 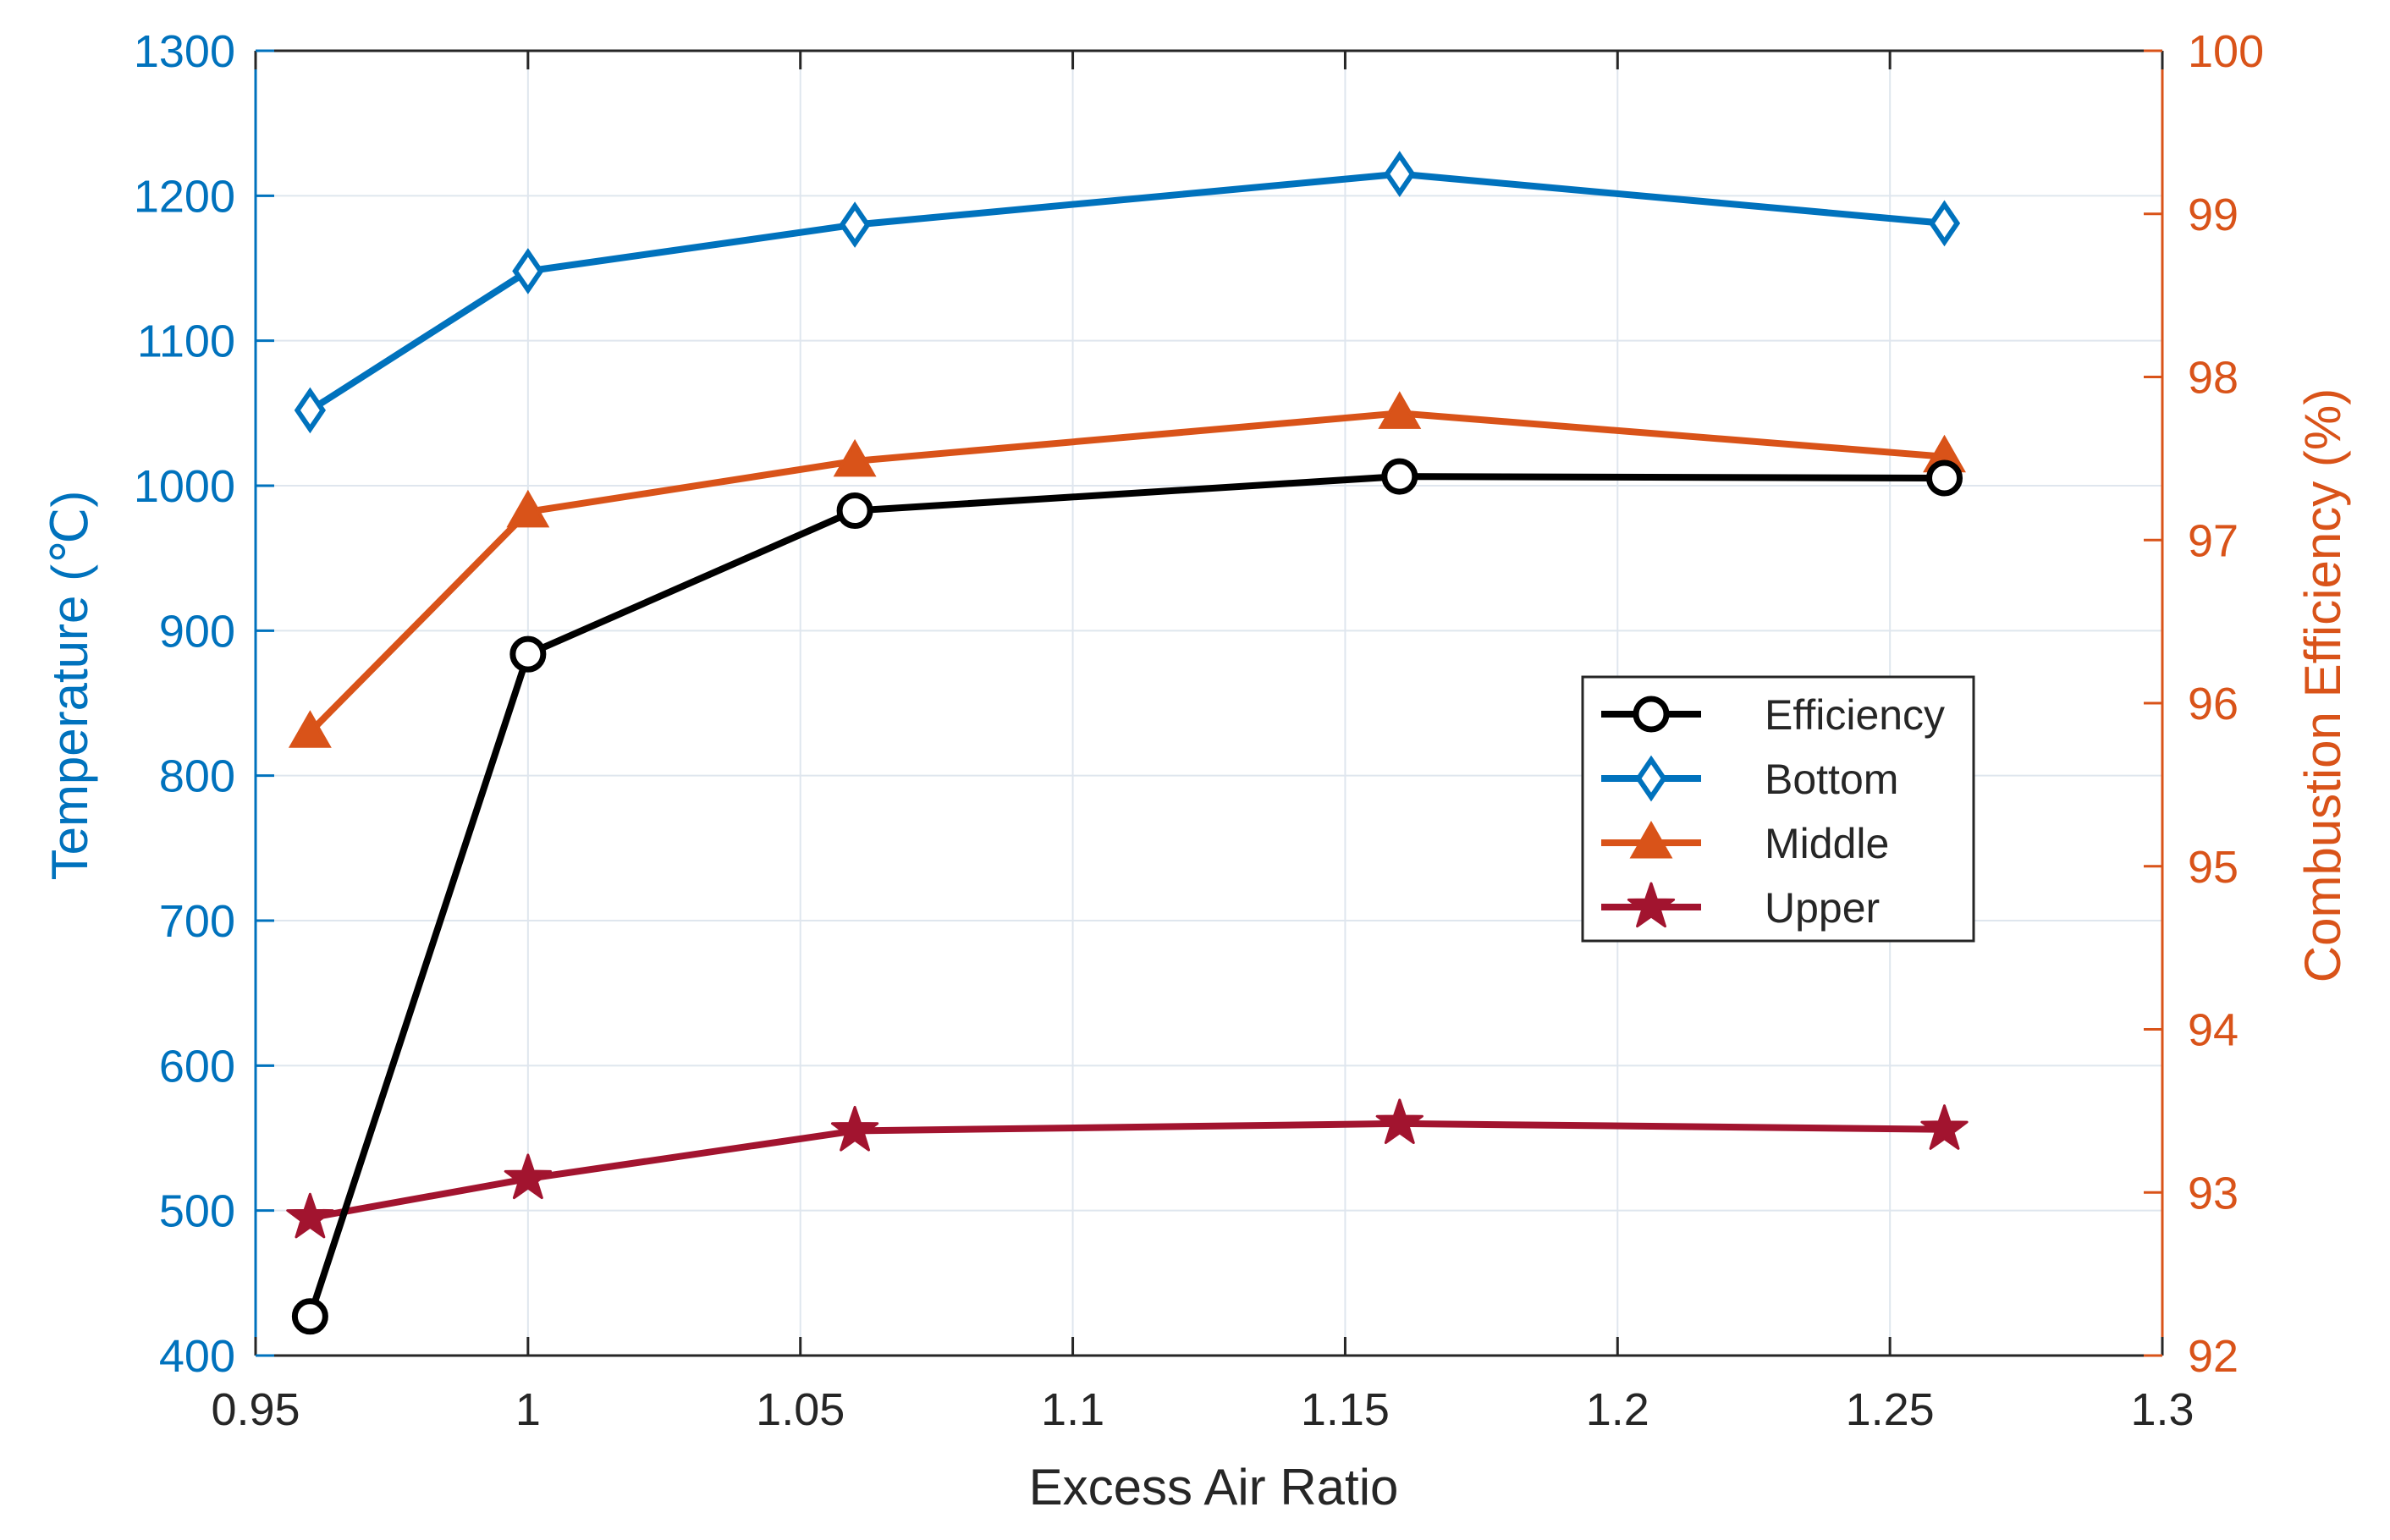 What do you see at coordinates (1750, 779) in the screenshot?
I see `legend-item-bottom: Bottom` at bounding box center [1750, 779].